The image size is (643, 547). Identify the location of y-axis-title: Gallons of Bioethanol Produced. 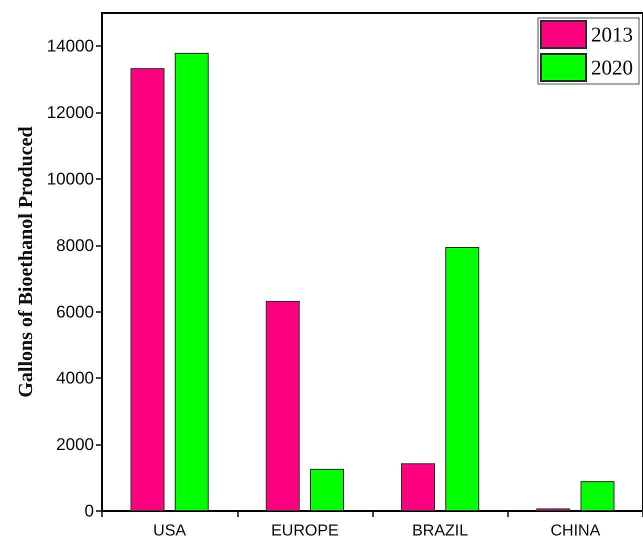
(25, 262).